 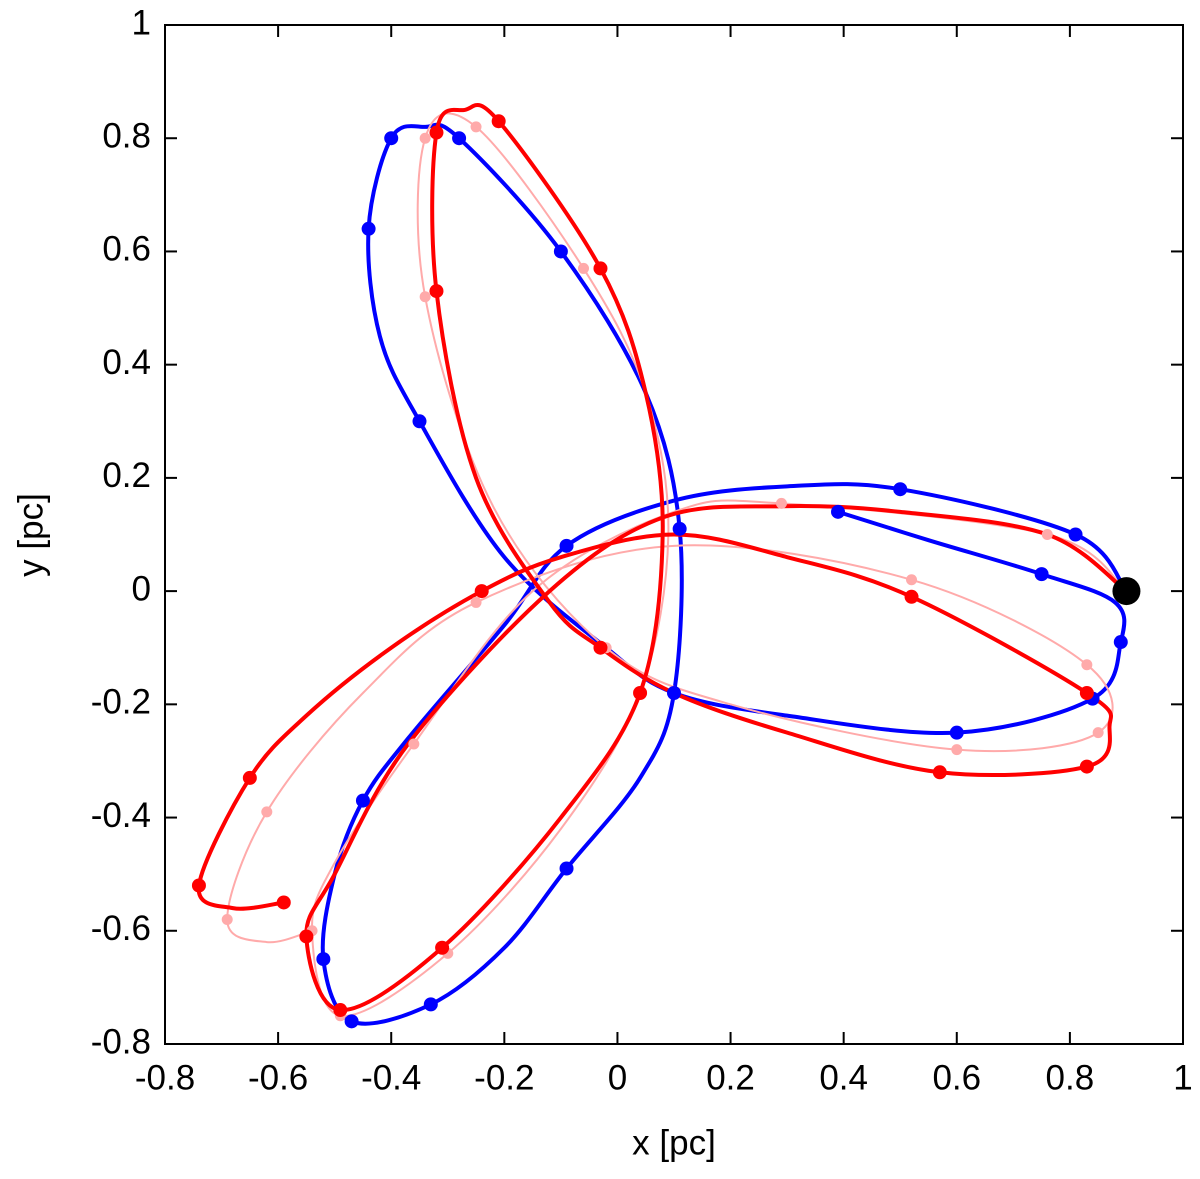 What do you see at coordinates (504, 1077) in the screenshot?
I see `x-tick-label: -0.2` at bounding box center [504, 1077].